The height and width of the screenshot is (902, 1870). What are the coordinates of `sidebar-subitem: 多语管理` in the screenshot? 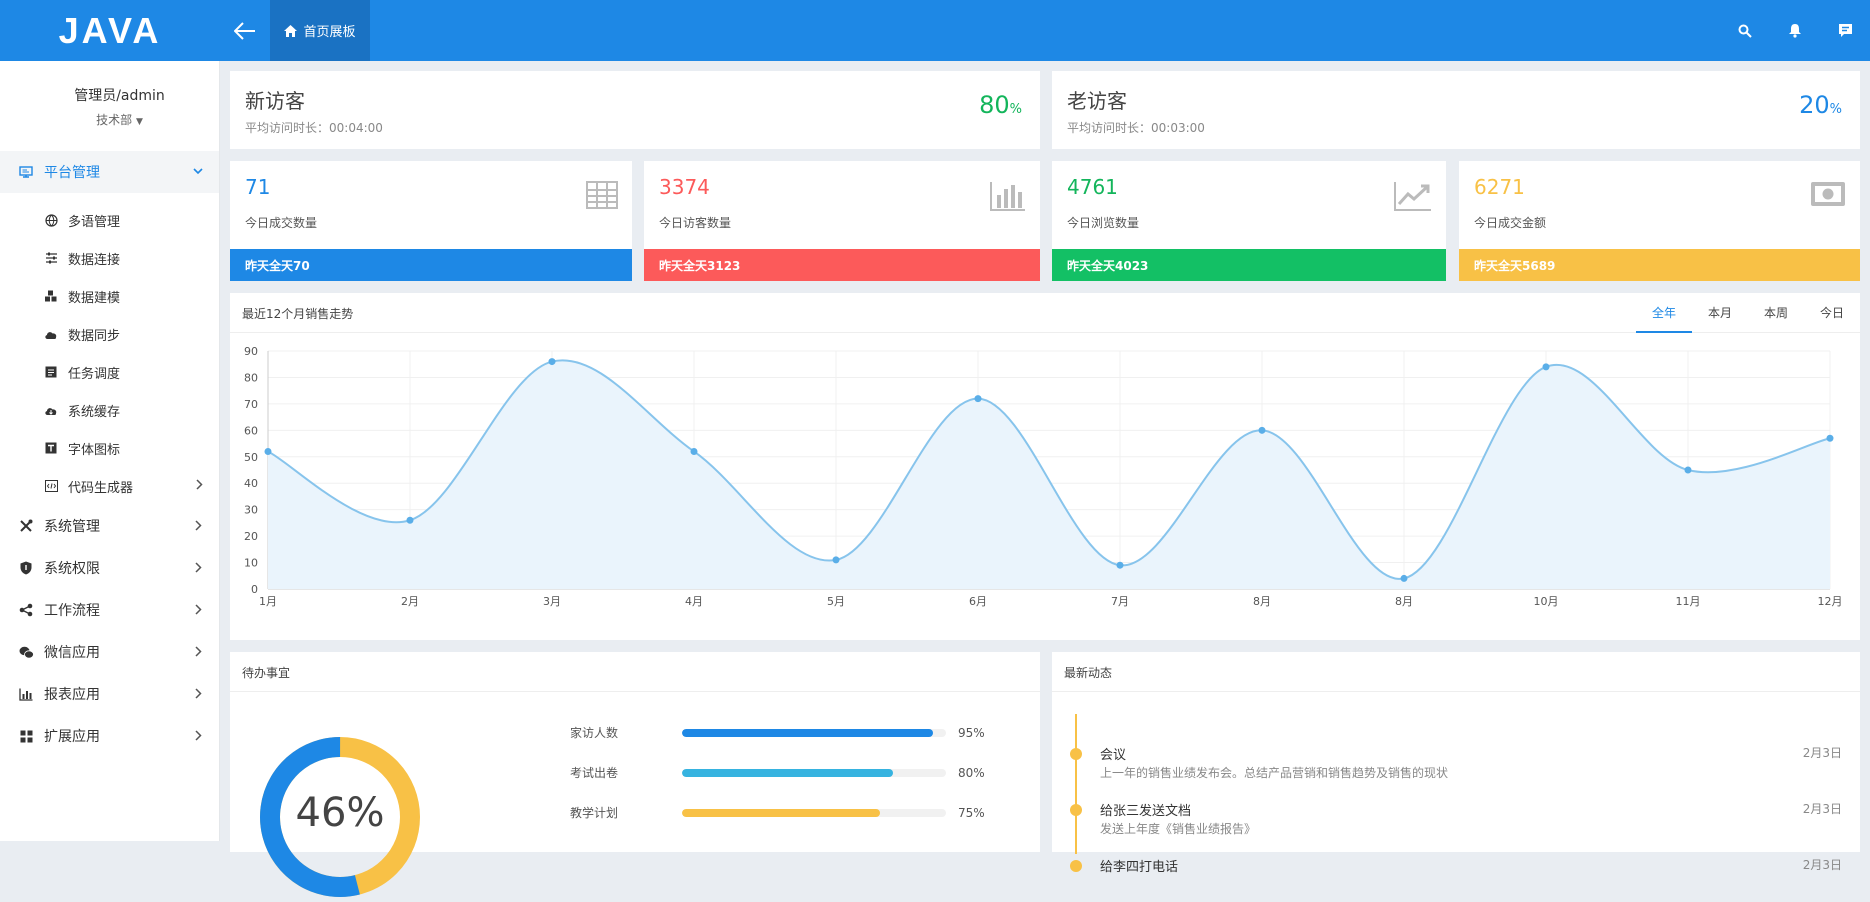 It's located at (109, 220).